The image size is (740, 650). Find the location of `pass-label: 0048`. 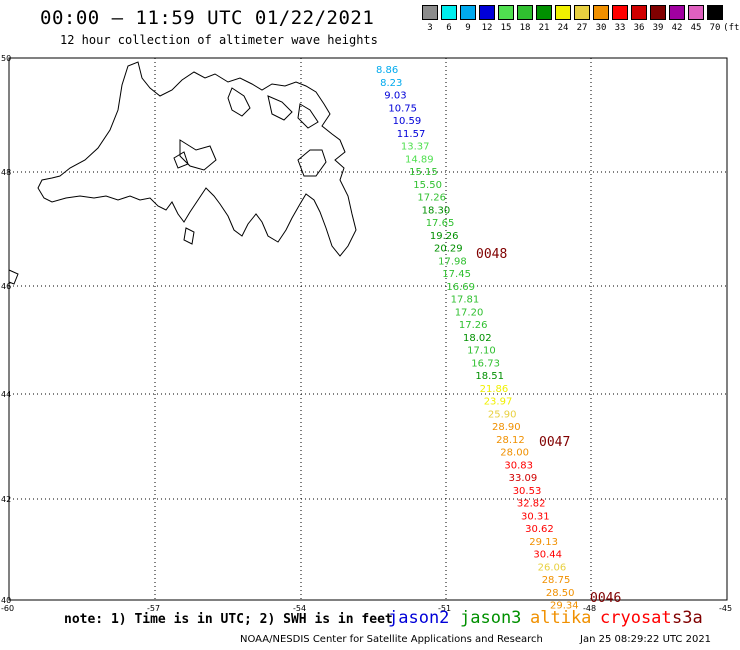

pass-label: 0048 is located at coordinates (491, 254).